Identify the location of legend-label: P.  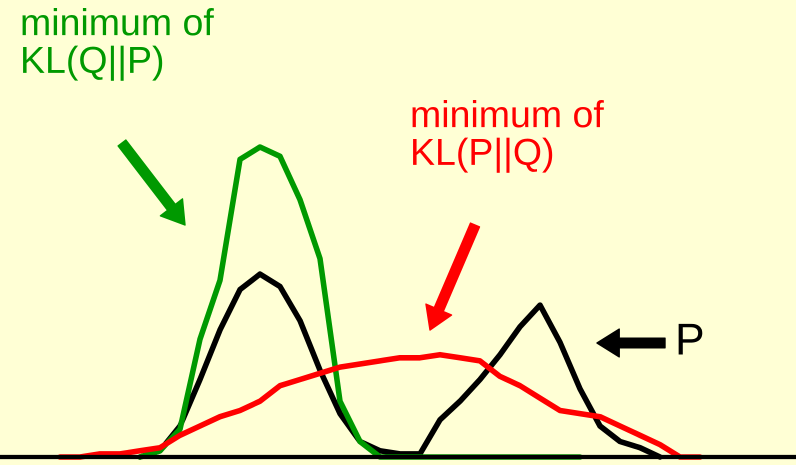
(690, 339).